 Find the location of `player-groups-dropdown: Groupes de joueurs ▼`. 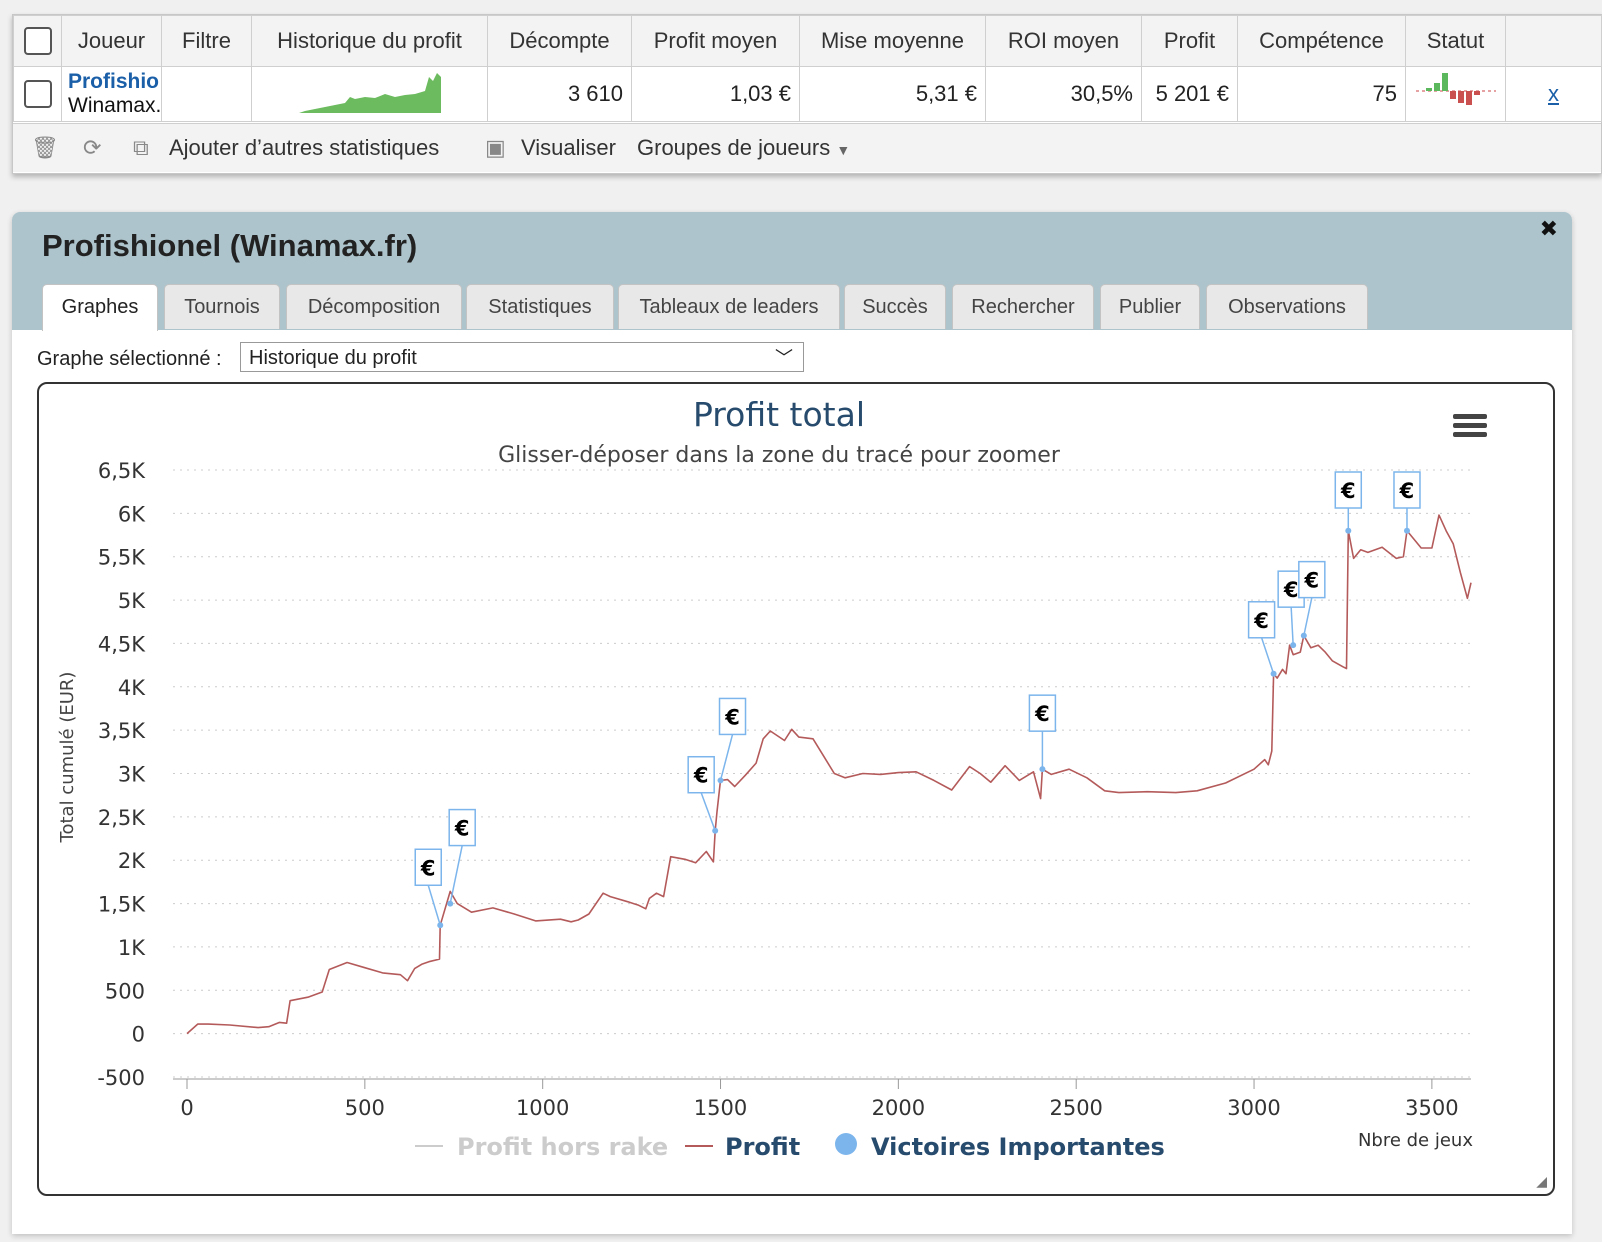

player-groups-dropdown: Groupes de joueurs ▼ is located at coordinates (743, 148).